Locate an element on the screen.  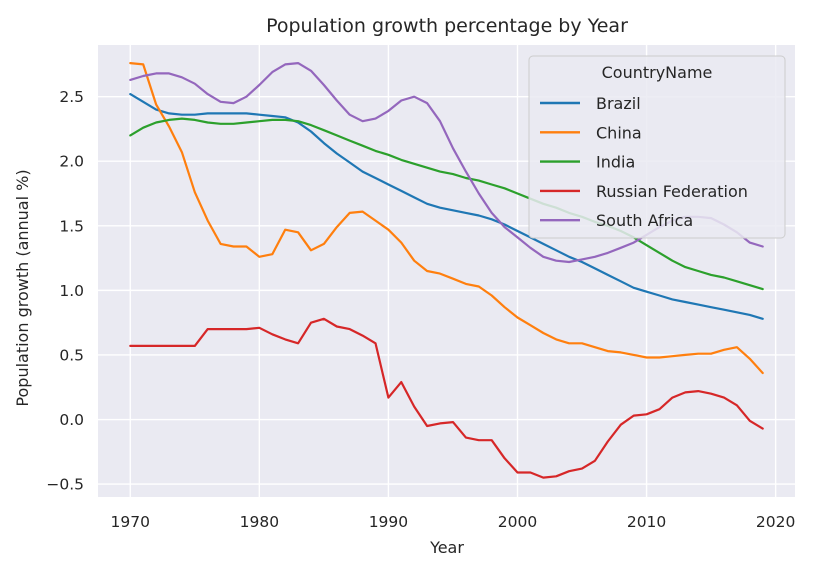
y-tick-label: 1.5 is located at coordinates (71, 226).